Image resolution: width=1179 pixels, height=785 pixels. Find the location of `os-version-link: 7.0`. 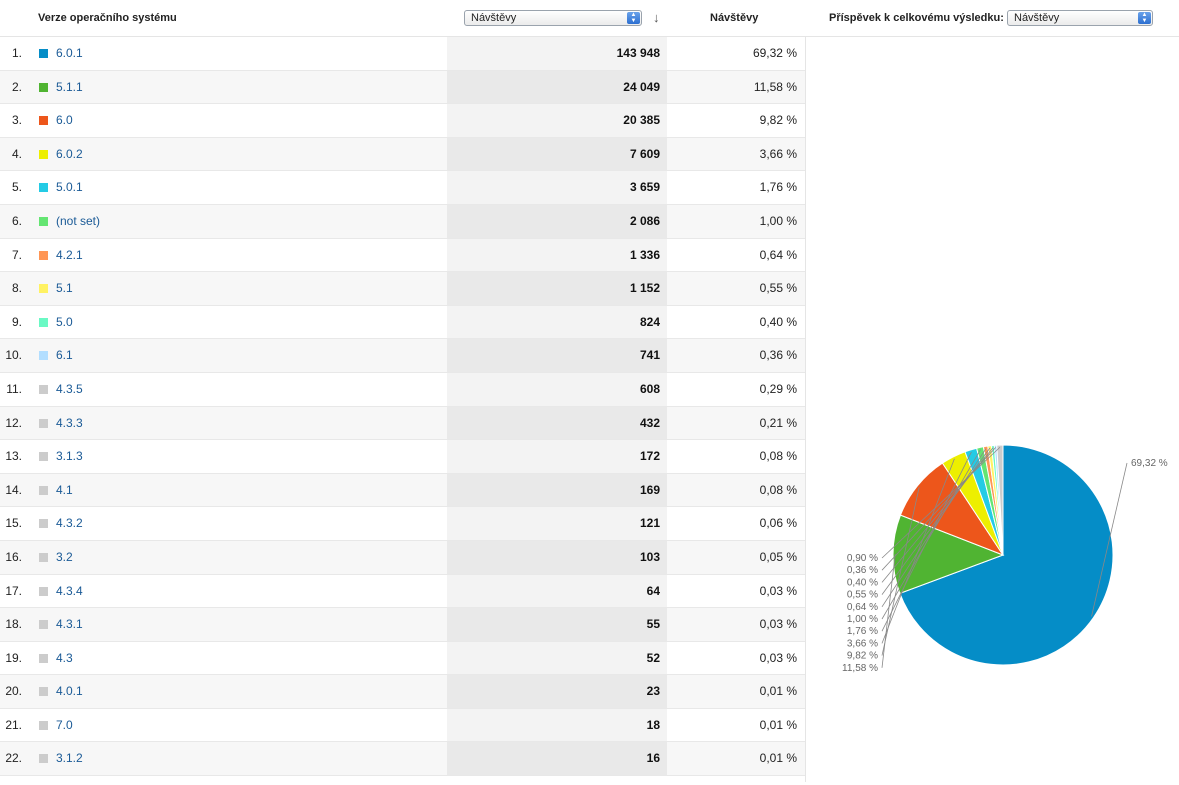

os-version-link: 7.0 is located at coordinates (64, 724).